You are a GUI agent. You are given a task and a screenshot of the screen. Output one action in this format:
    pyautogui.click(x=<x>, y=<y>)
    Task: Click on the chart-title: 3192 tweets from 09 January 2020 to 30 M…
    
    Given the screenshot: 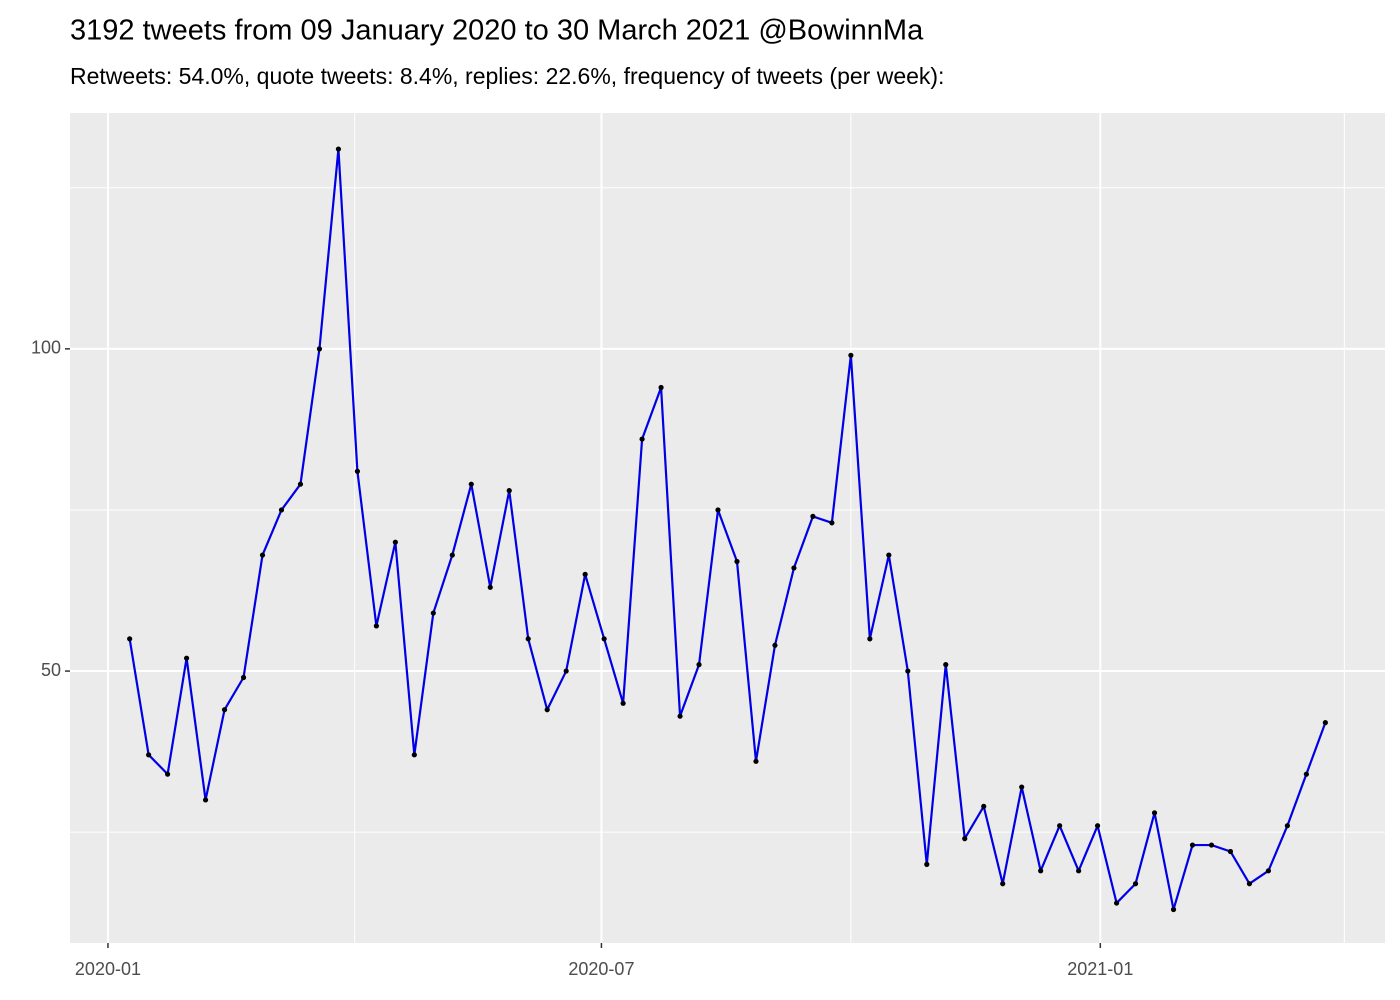 What is the action you would take?
    pyautogui.click(x=497, y=31)
    